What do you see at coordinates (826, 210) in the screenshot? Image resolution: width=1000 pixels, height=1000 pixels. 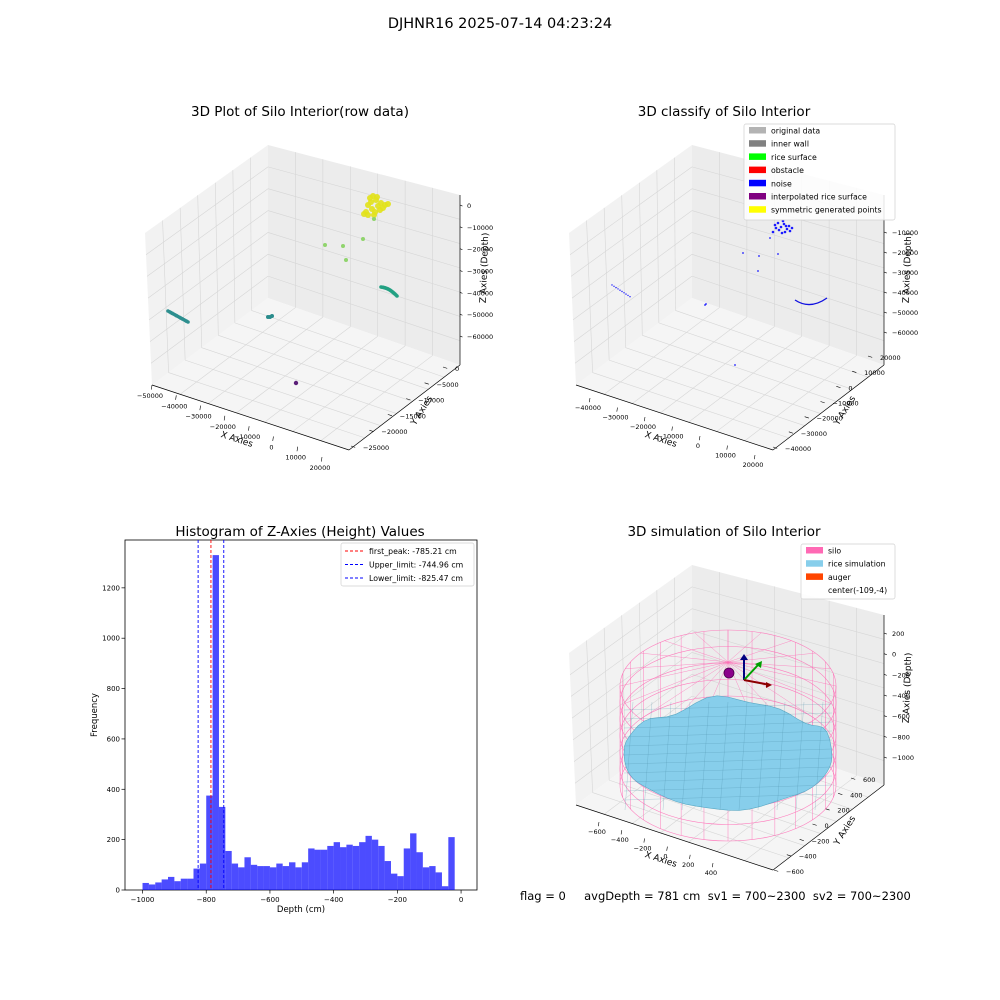 I see `legend-label: symmetric generated points` at bounding box center [826, 210].